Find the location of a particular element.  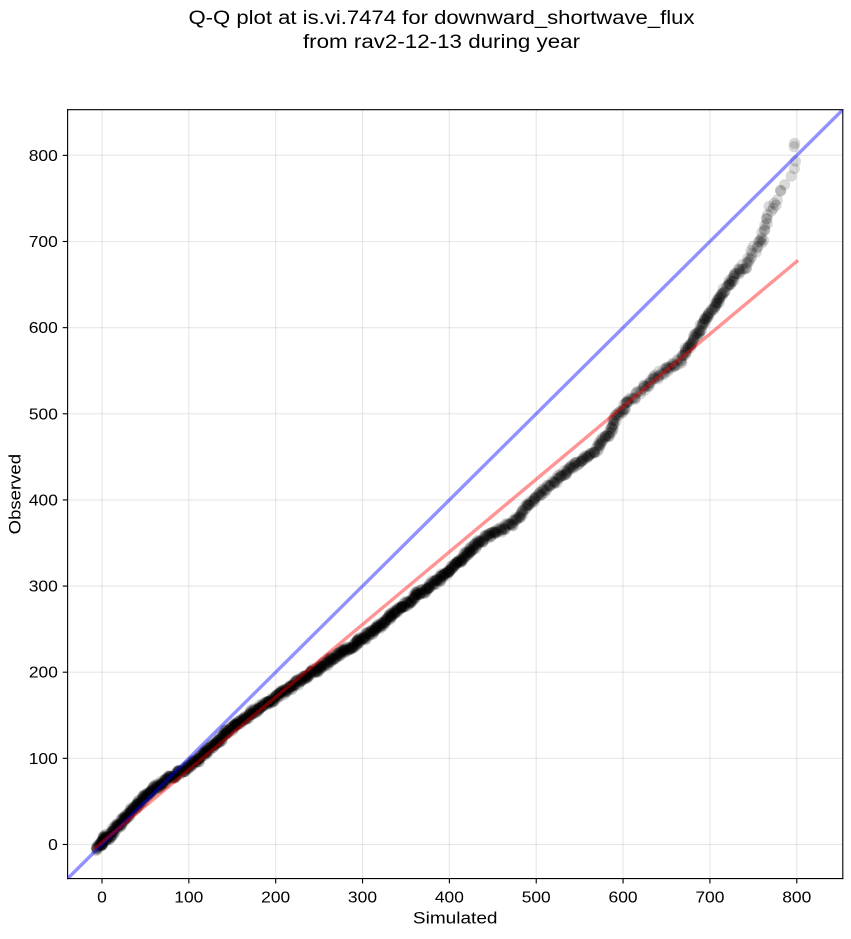

svg-text: Simulated is located at coordinates (455, 917).